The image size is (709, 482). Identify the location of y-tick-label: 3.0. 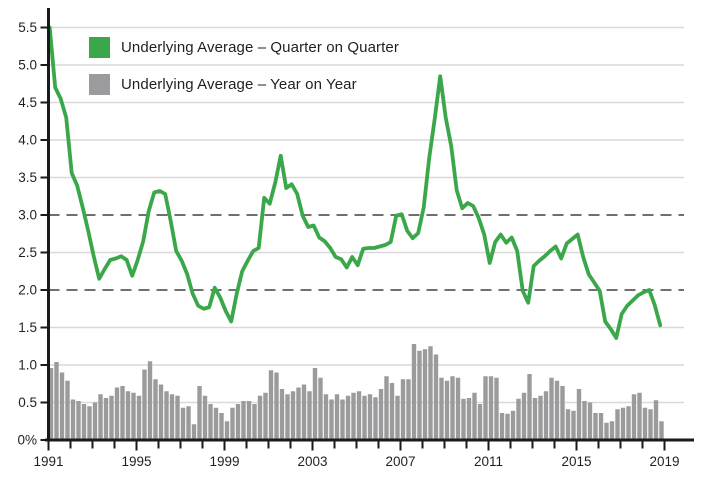
(27, 215).